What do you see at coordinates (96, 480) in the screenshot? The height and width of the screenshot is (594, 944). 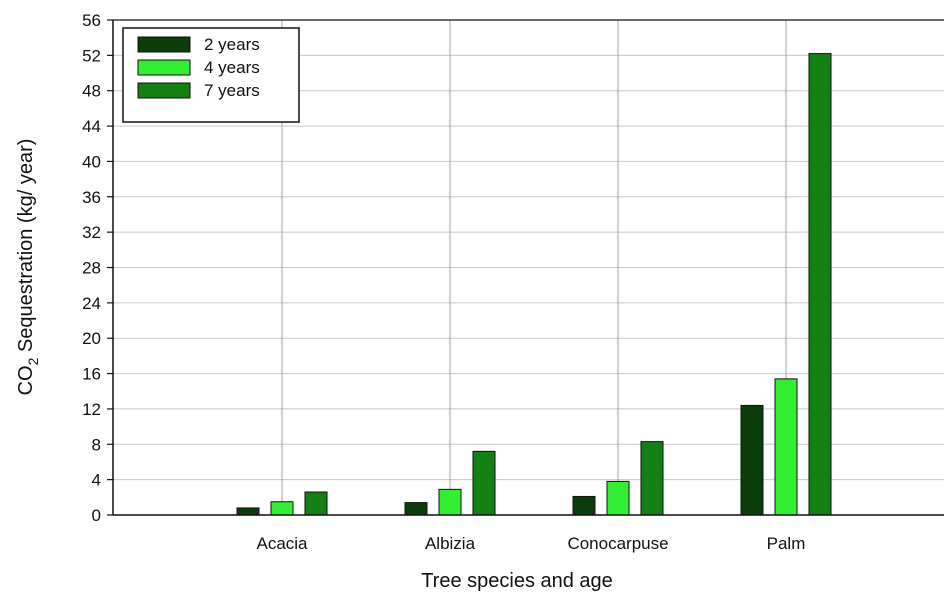 I see `y-tick-label: 4` at bounding box center [96, 480].